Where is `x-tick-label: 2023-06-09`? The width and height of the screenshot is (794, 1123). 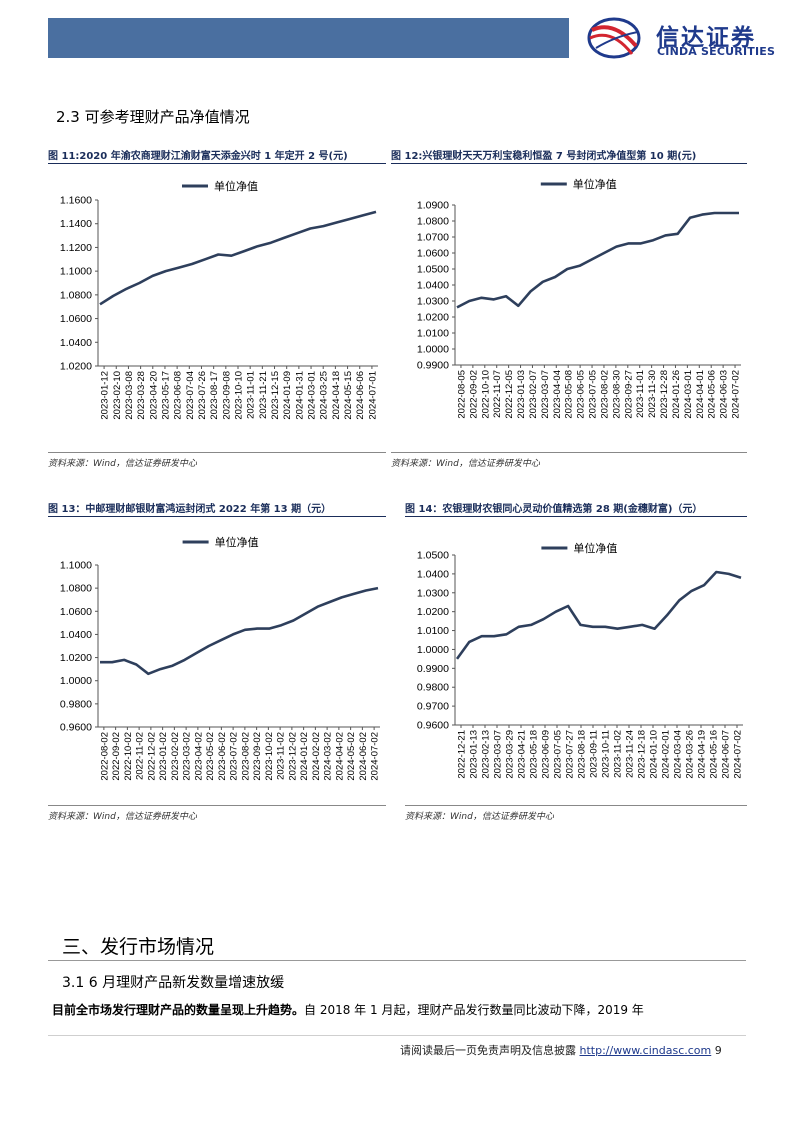 x-tick-label: 2023-06-09 is located at coordinates (546, 754).